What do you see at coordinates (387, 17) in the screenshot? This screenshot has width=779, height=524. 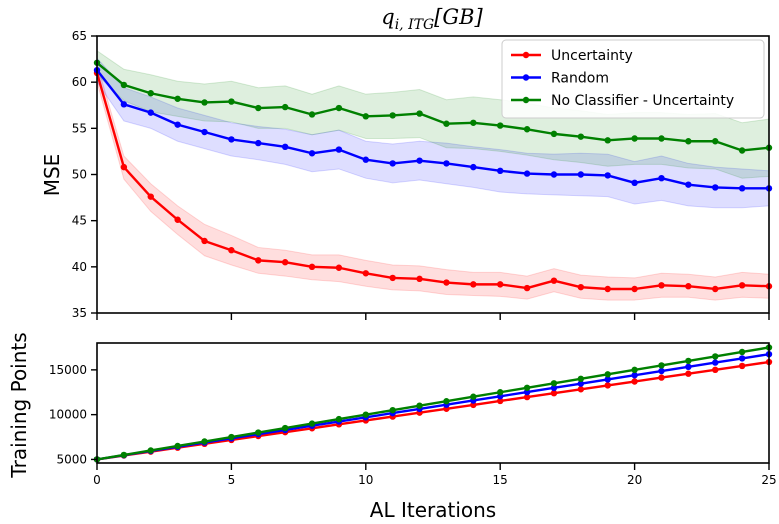 I see `chart-title-main: q` at bounding box center [387, 17].